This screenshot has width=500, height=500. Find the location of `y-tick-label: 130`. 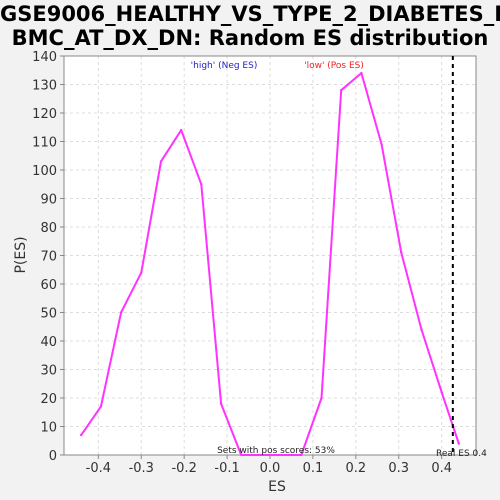

y-tick-label: 130 is located at coordinates (44, 86).